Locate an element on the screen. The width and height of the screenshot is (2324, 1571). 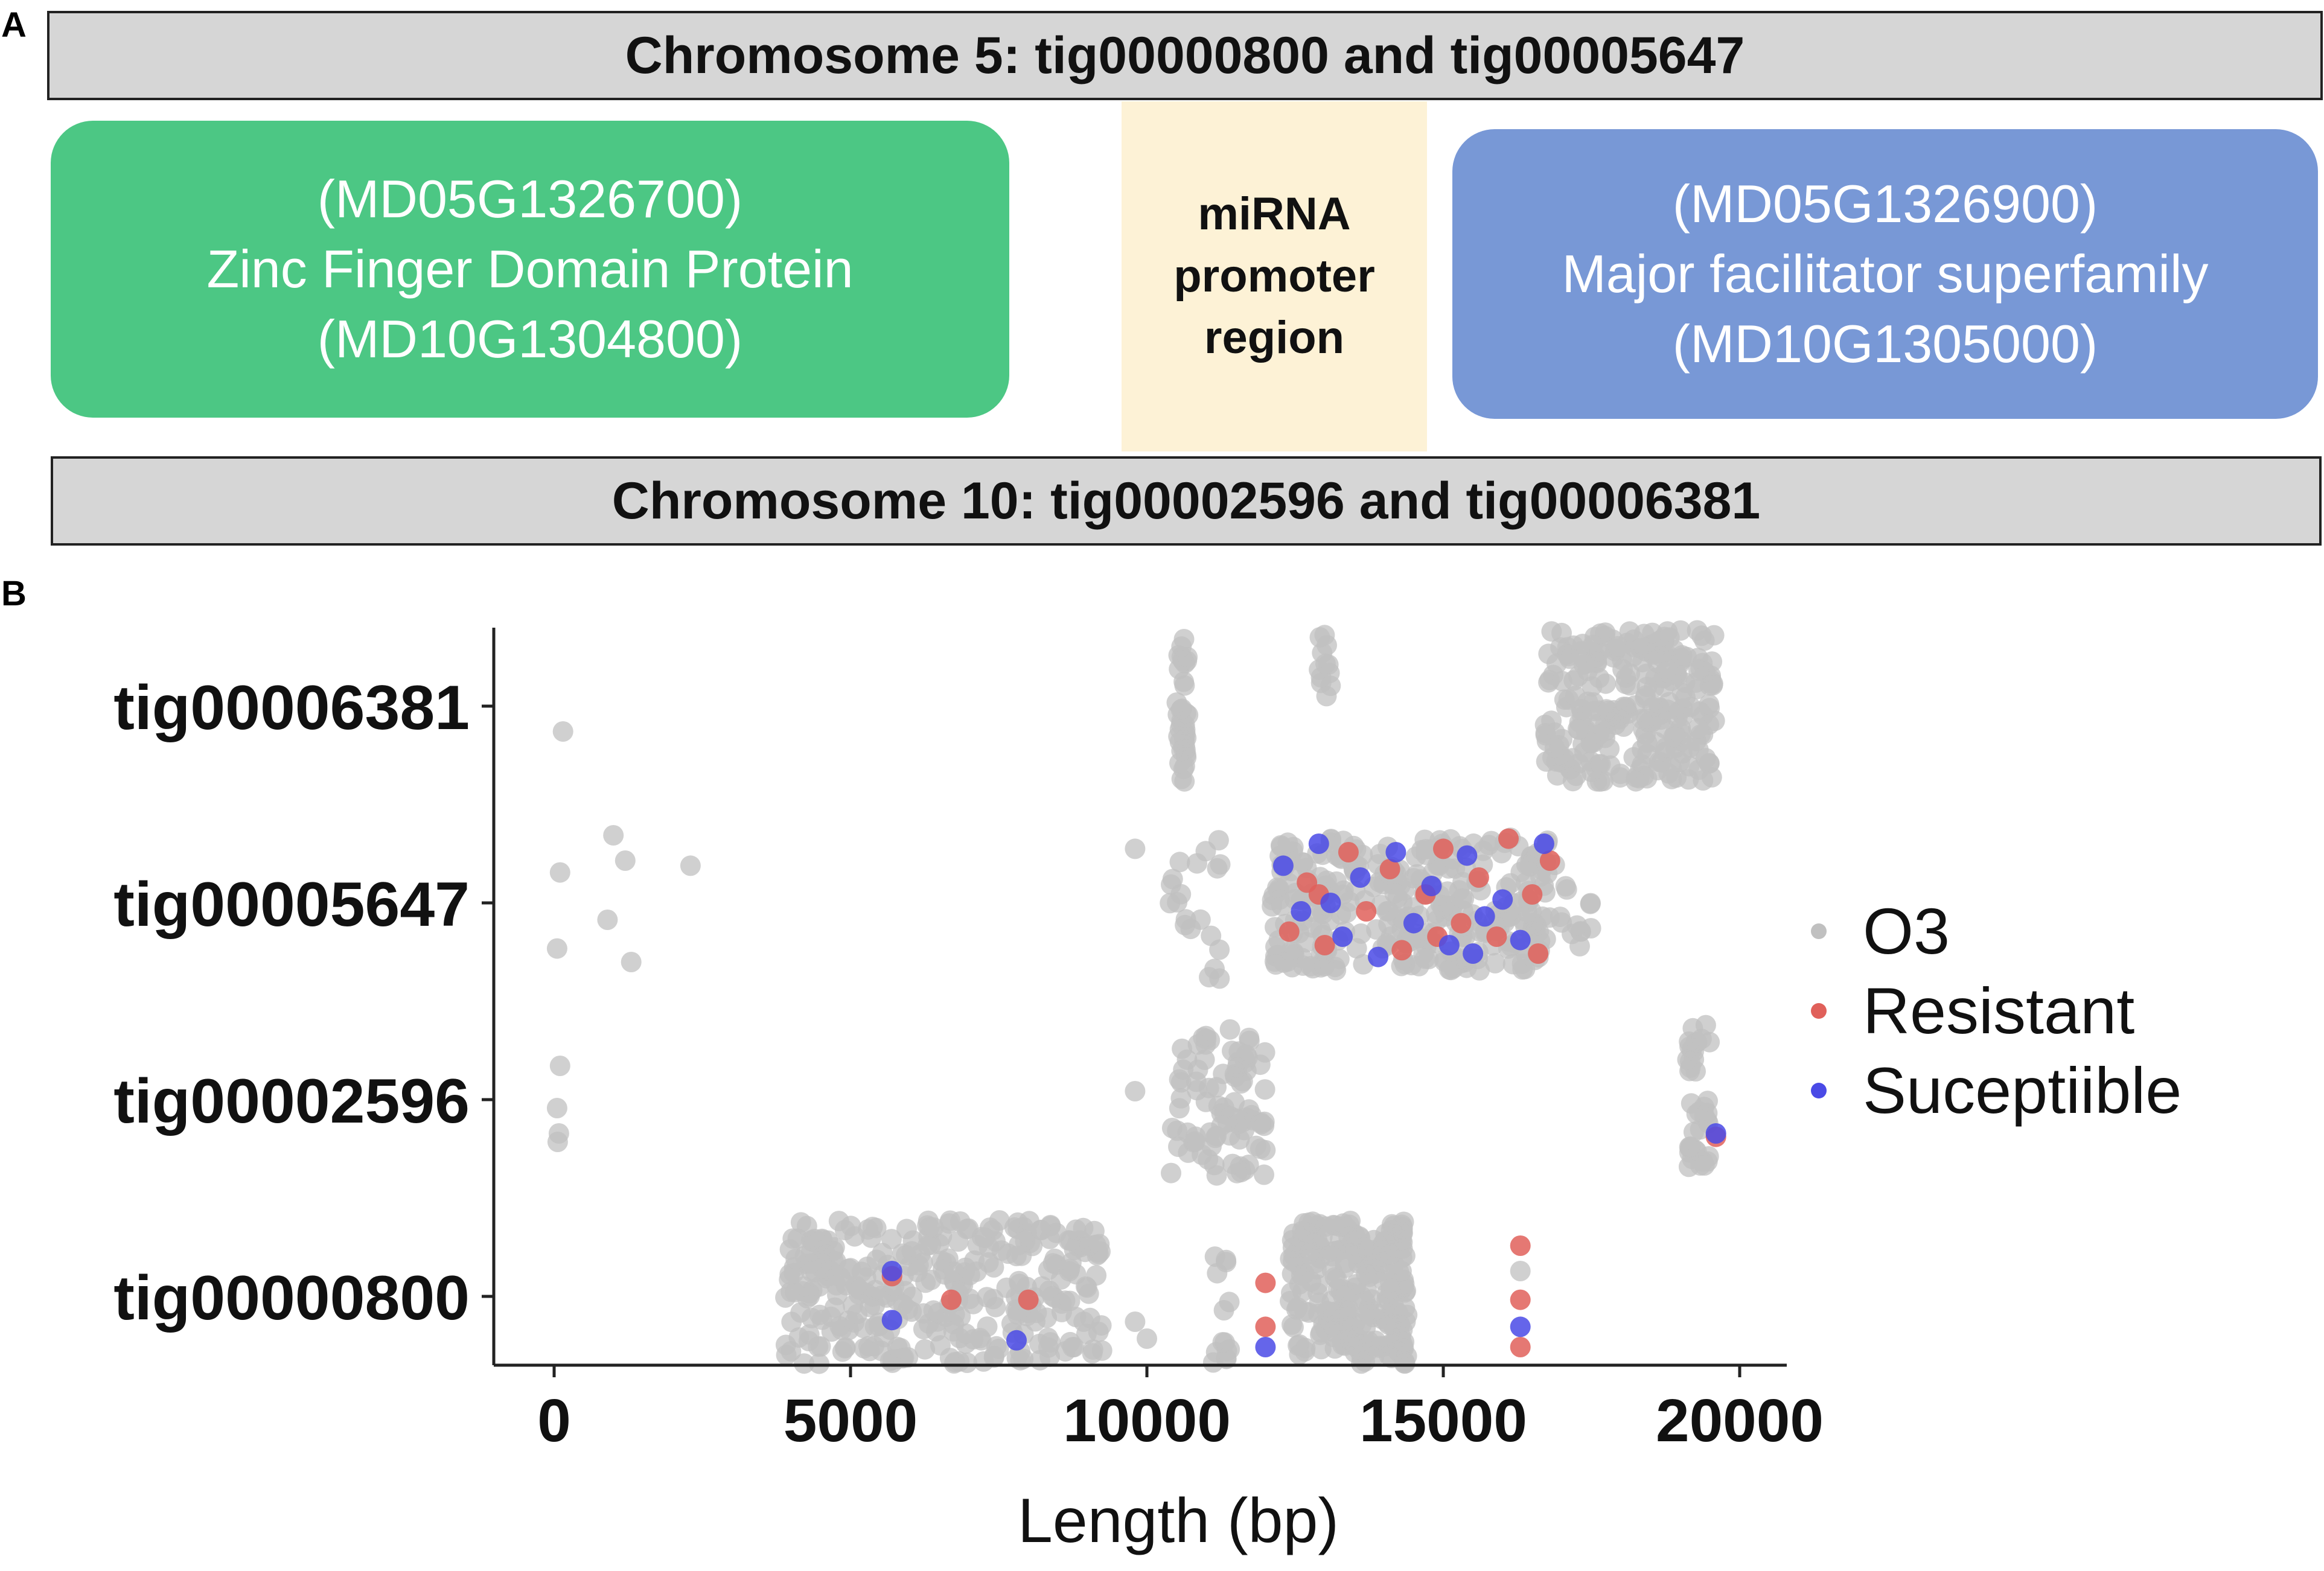
promoter-line2: promoter is located at coordinates (1274, 276).